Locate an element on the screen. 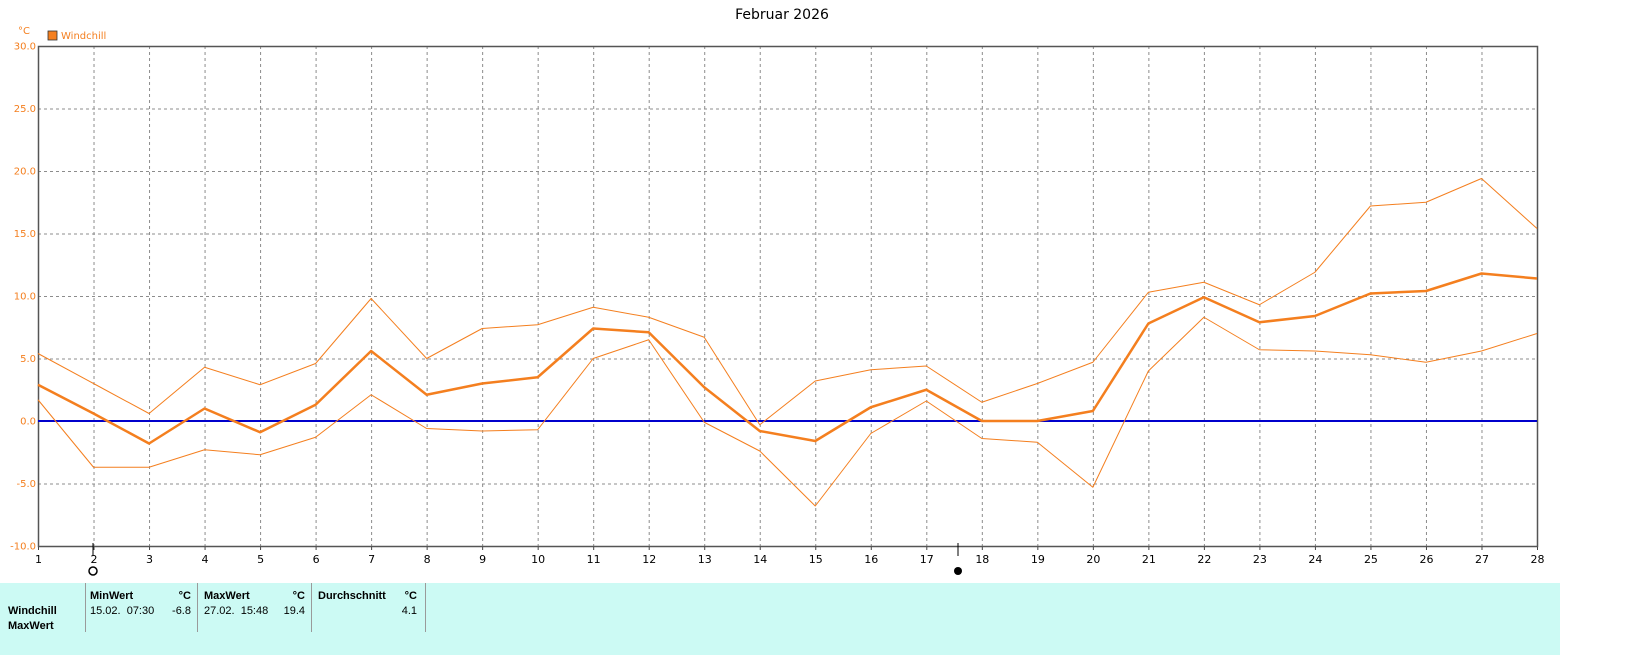 This screenshot has width=1631, height=659. x-tick-label: 20 is located at coordinates (1093, 559).